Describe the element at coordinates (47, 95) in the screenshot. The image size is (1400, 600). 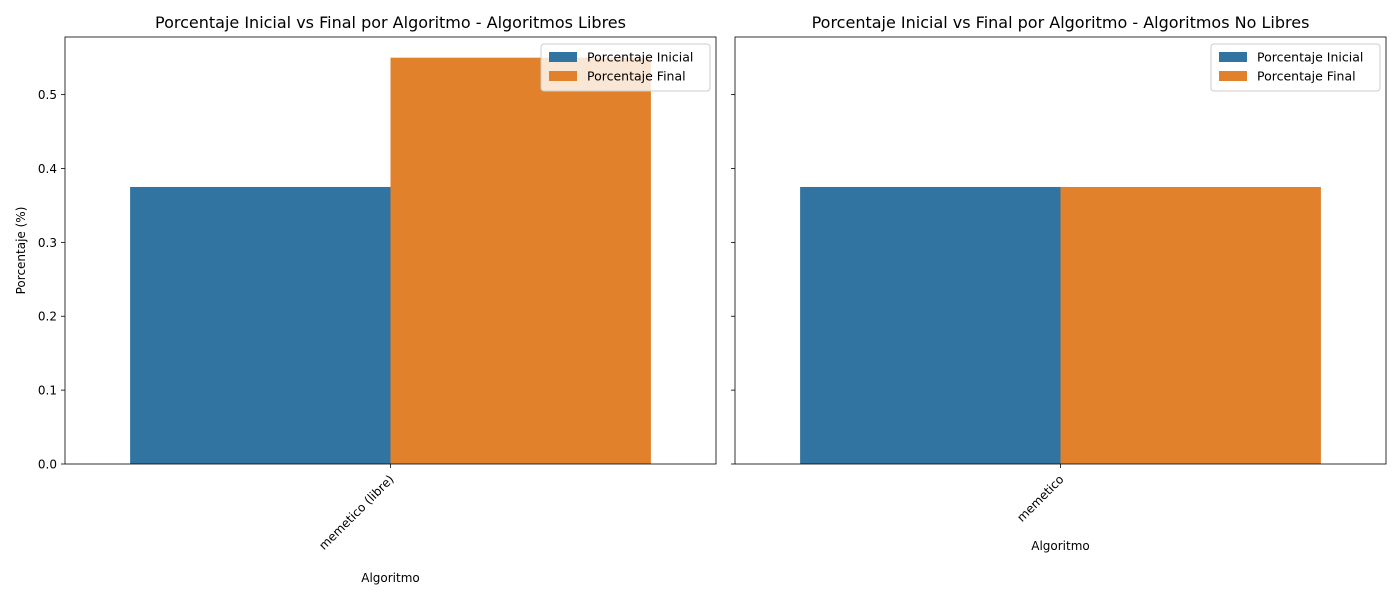
I see `y-tick-label: 0.5` at that location.